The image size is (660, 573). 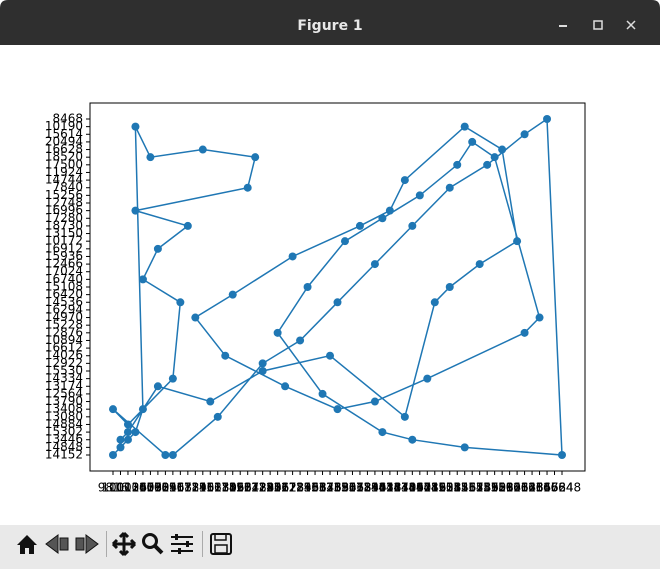 What do you see at coordinates (87, 544) in the screenshot?
I see `forward-button` at bounding box center [87, 544].